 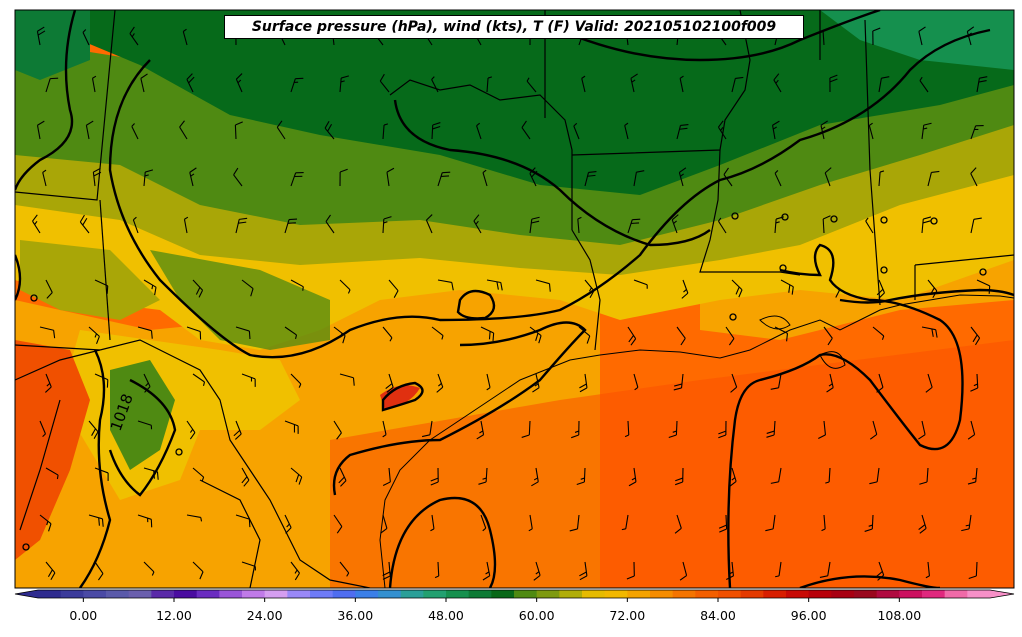 What do you see at coordinates (537, 615) in the screenshot?
I see `colorbar-tick-label: 60.00` at bounding box center [537, 615].